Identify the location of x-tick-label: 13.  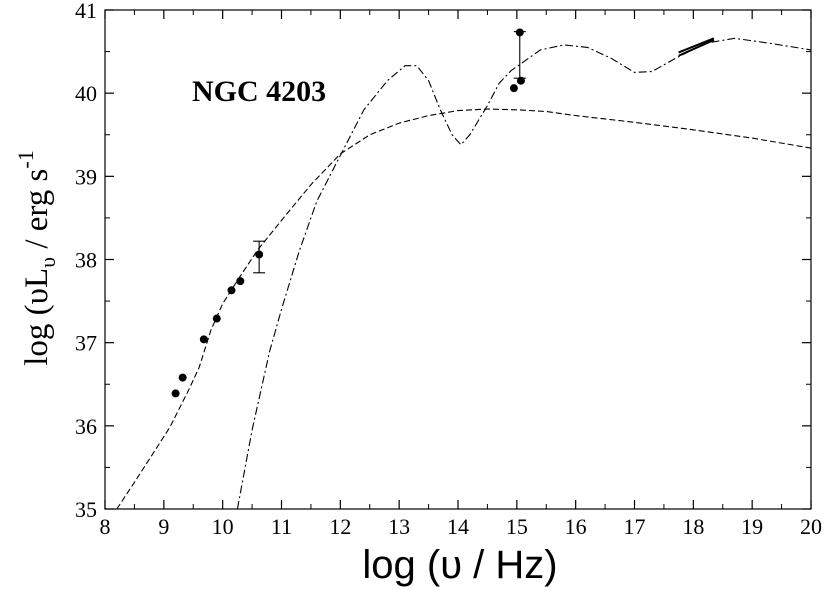
(399, 526).